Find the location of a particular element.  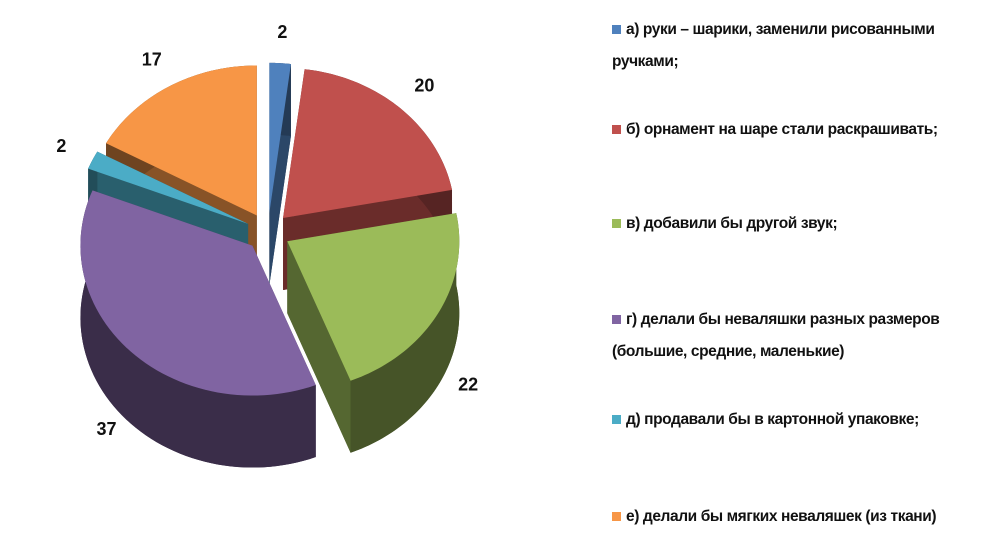

legend-item: е) делали бы мягких неваляшек (из ткани) is located at coordinates (802, 517).